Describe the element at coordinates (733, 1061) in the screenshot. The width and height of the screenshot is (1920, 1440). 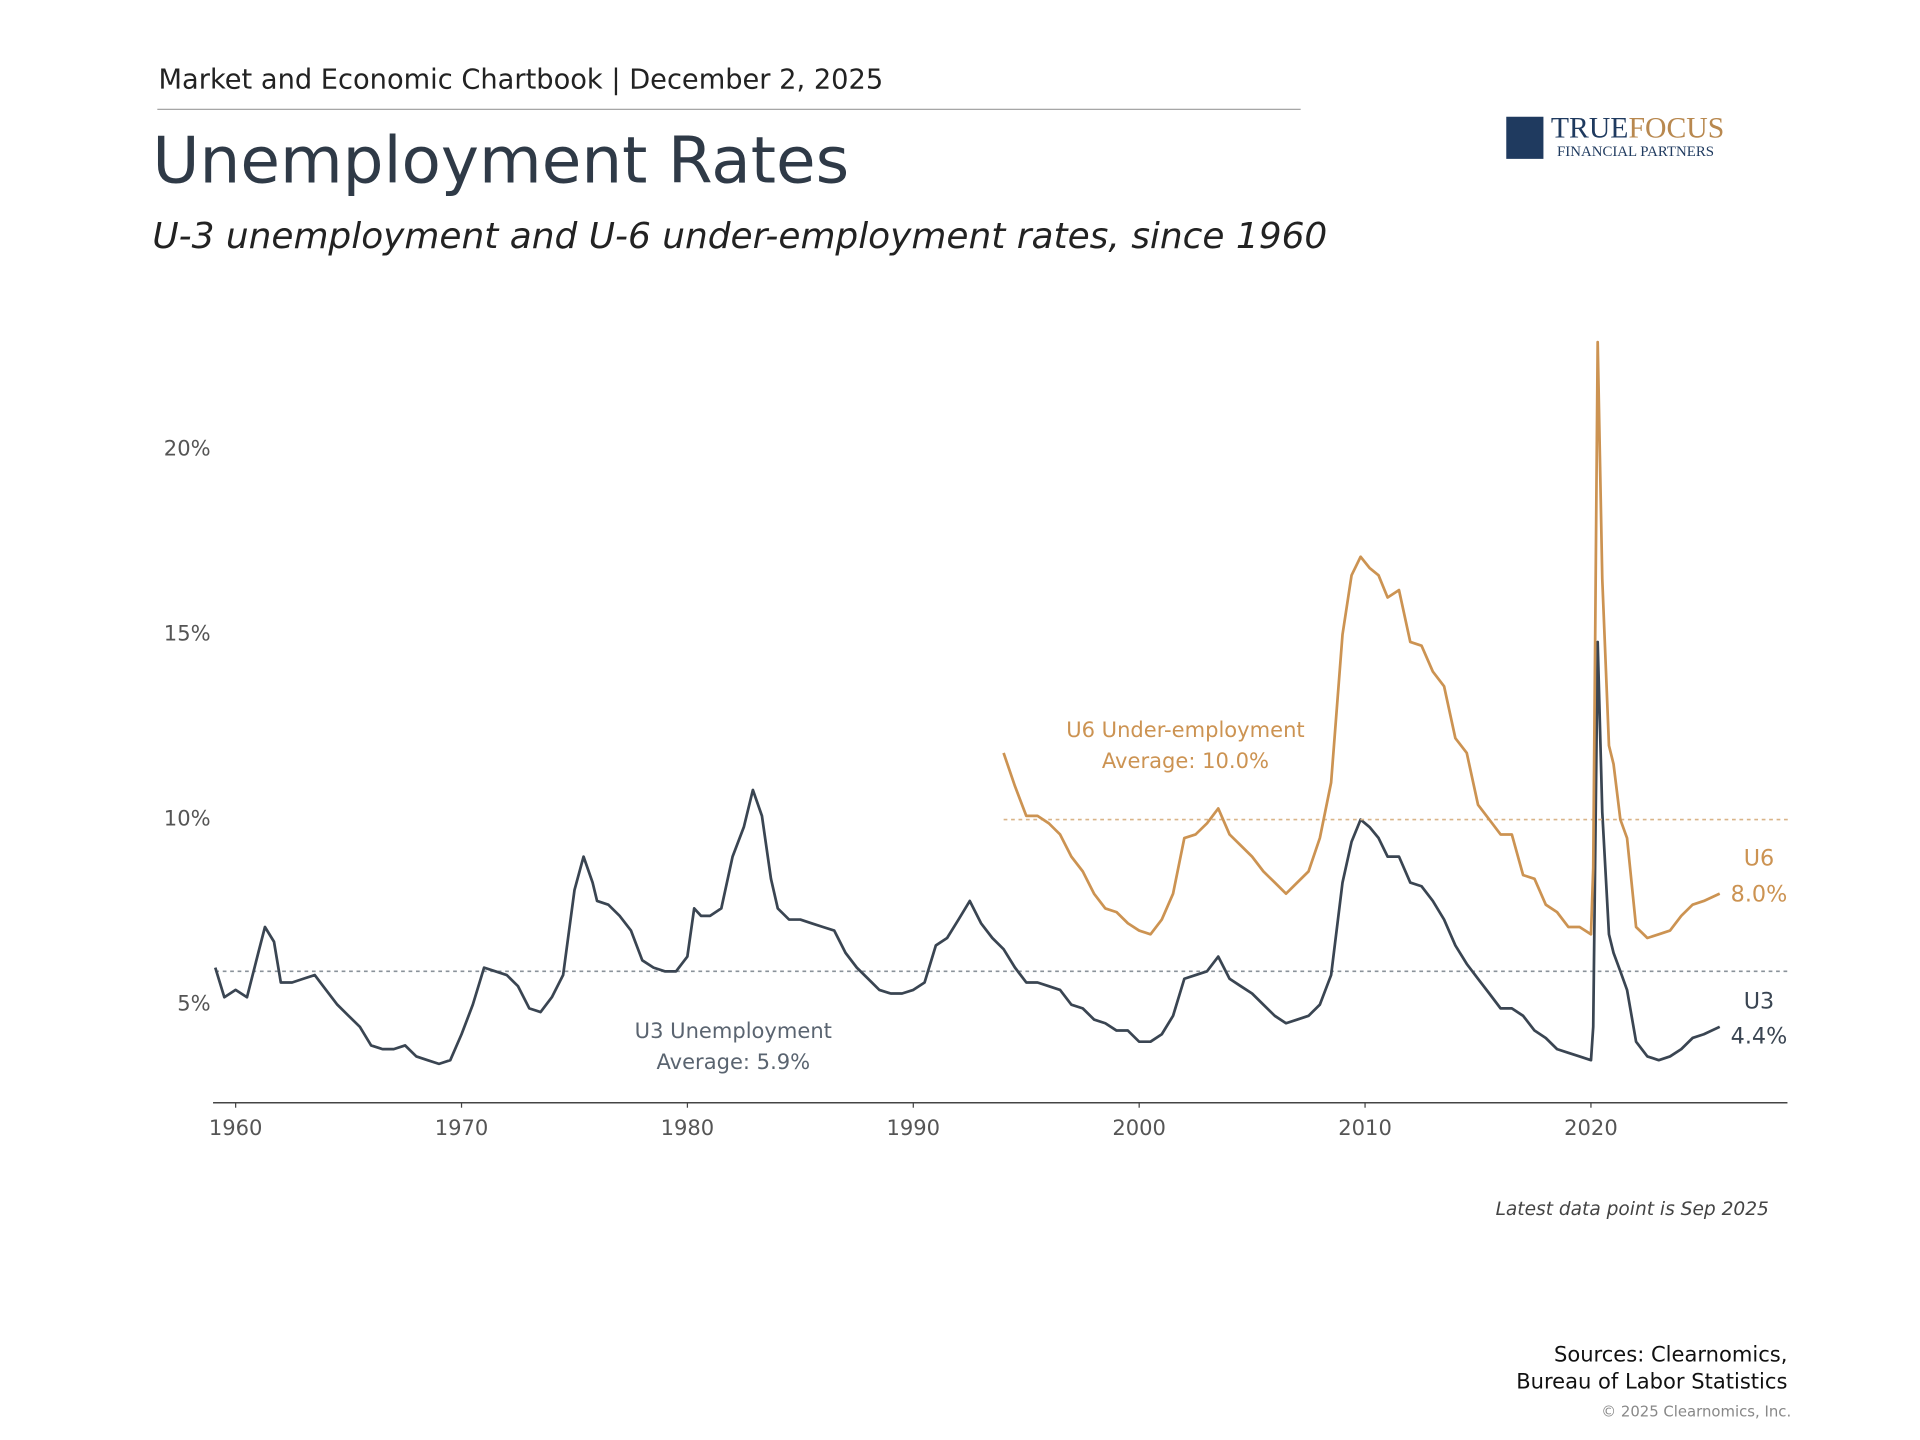
I see `u3-average-label: Average: 5.9%` at that location.